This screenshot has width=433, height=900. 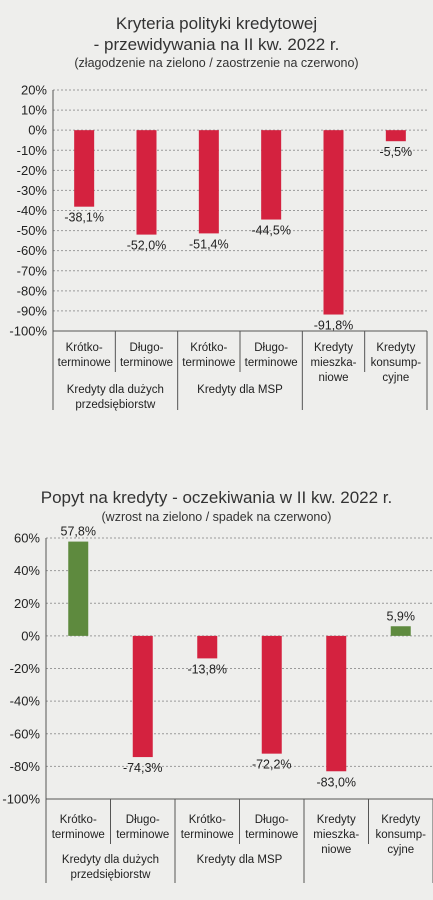 I want to click on data-label: -91,8%, so click(x=334, y=326).